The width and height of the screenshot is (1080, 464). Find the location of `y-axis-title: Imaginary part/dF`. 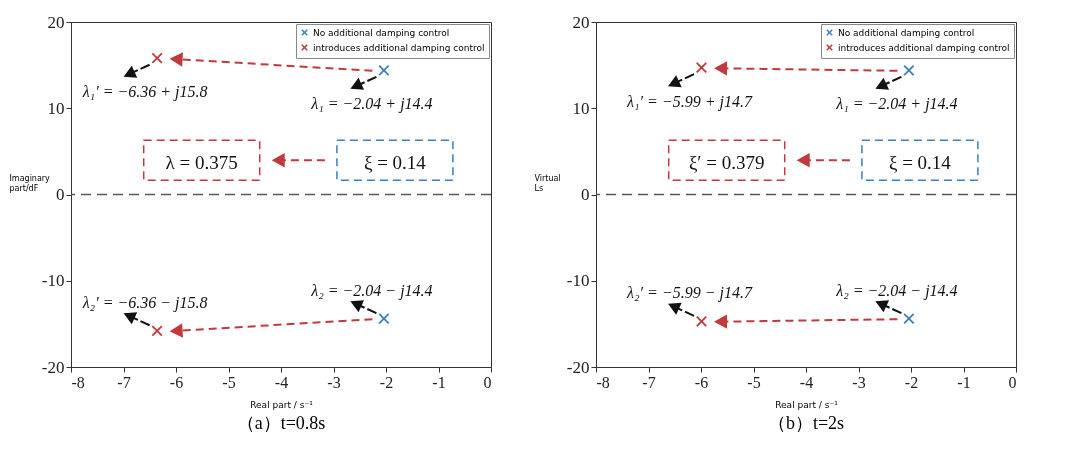

y-axis-title: Imaginary part/dF is located at coordinates (30, 183).